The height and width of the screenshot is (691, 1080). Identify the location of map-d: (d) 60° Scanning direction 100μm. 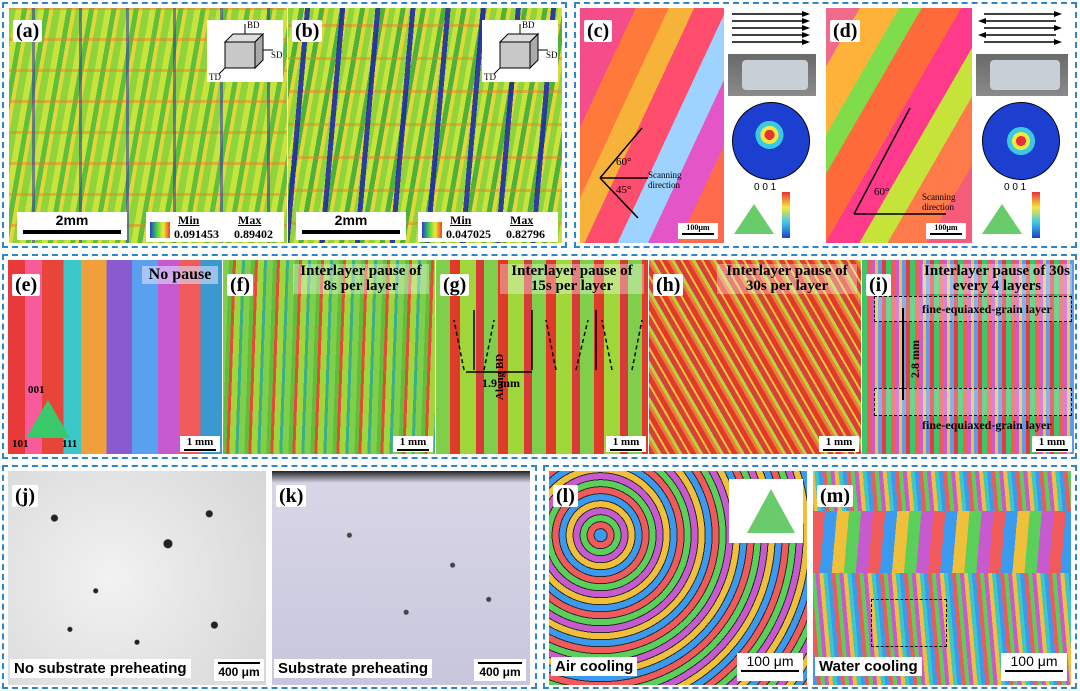
(899, 125).